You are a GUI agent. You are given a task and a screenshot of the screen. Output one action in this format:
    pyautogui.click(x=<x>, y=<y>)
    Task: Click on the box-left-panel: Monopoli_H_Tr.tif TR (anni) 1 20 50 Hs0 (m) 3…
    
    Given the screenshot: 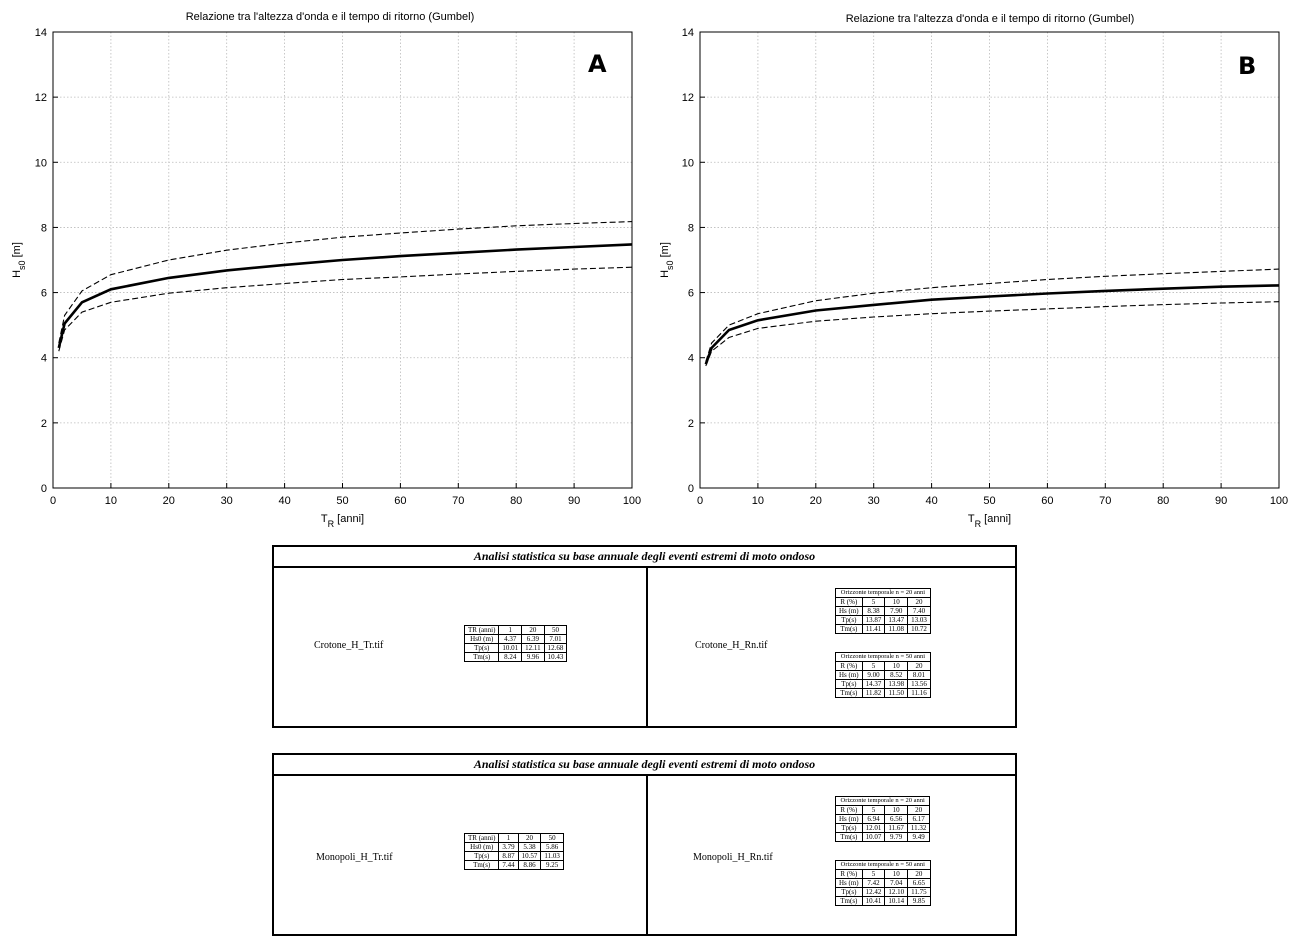 What is the action you would take?
    pyautogui.click(x=461, y=855)
    